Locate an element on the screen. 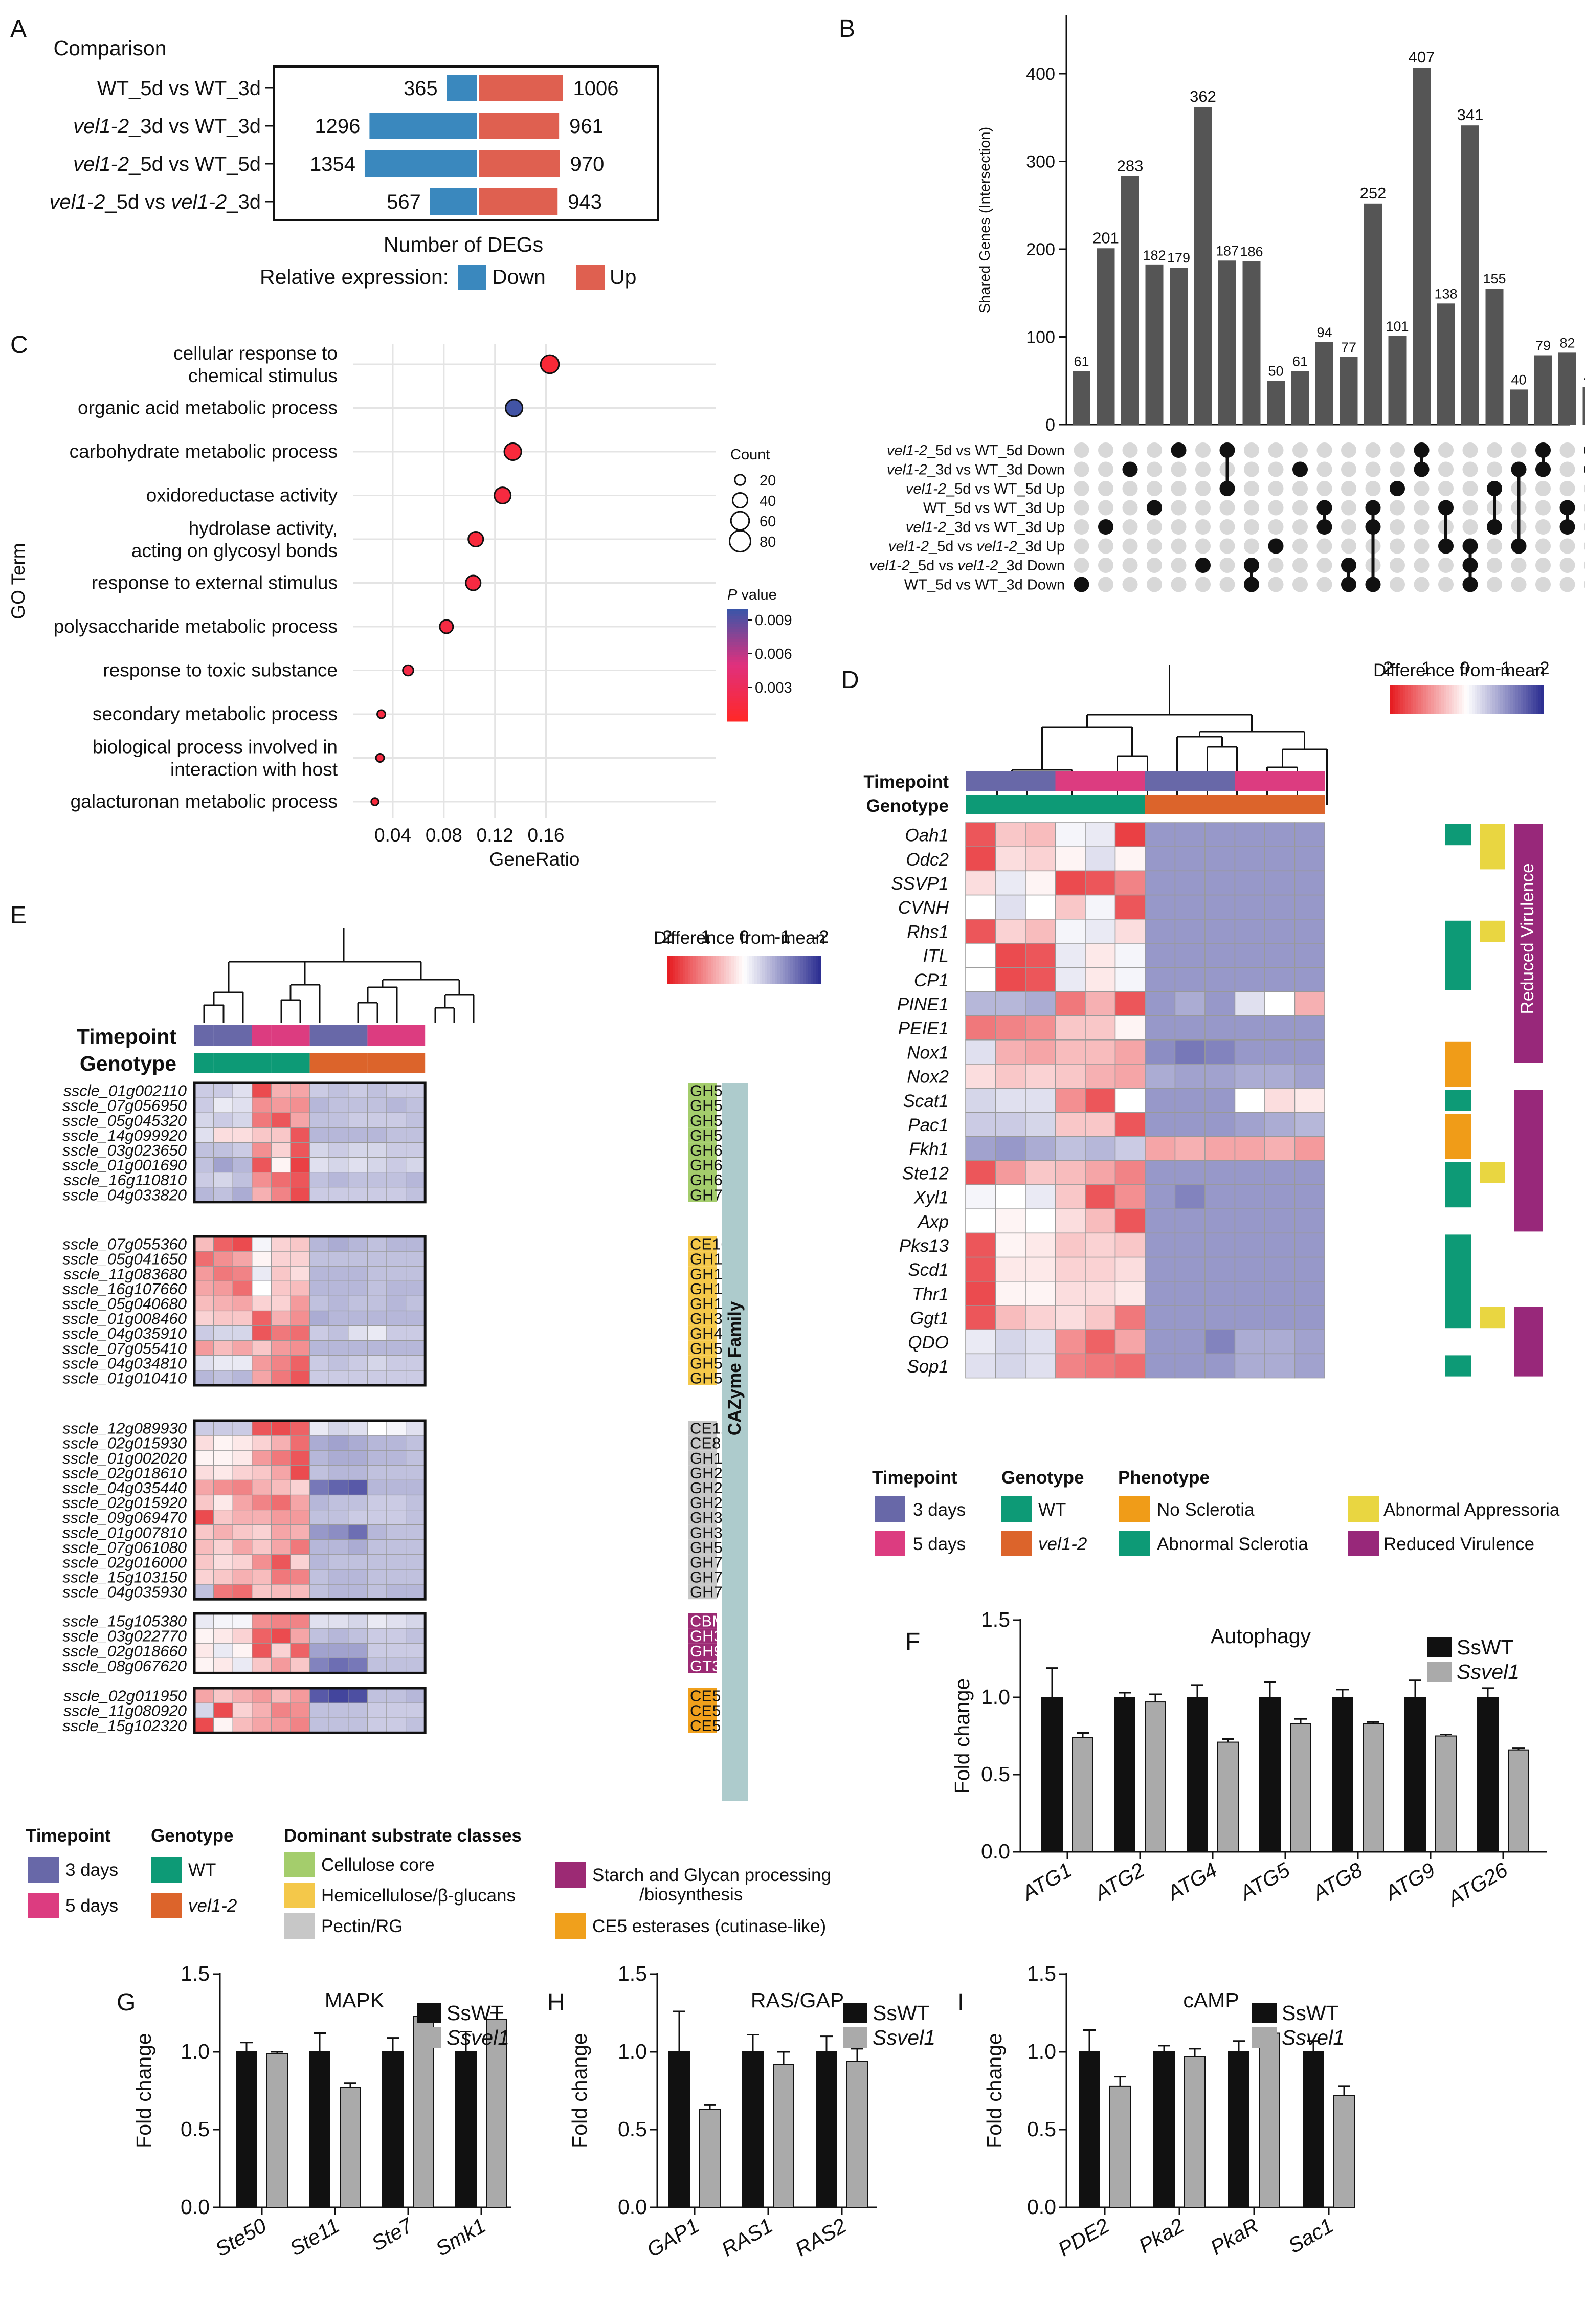  gene-label: Odc2 is located at coordinates (927, 860).